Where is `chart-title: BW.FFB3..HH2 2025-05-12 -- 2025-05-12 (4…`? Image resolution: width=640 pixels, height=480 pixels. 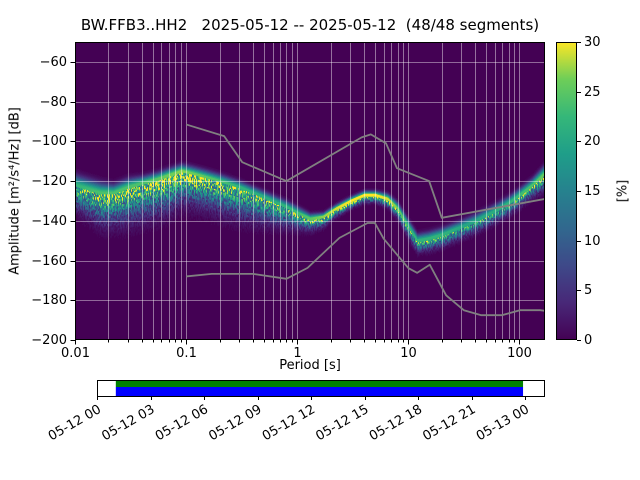
chart-title: BW.FFB3..HH2 2025-05-12 -- 2025-05-12 (4… is located at coordinates (310, 25).